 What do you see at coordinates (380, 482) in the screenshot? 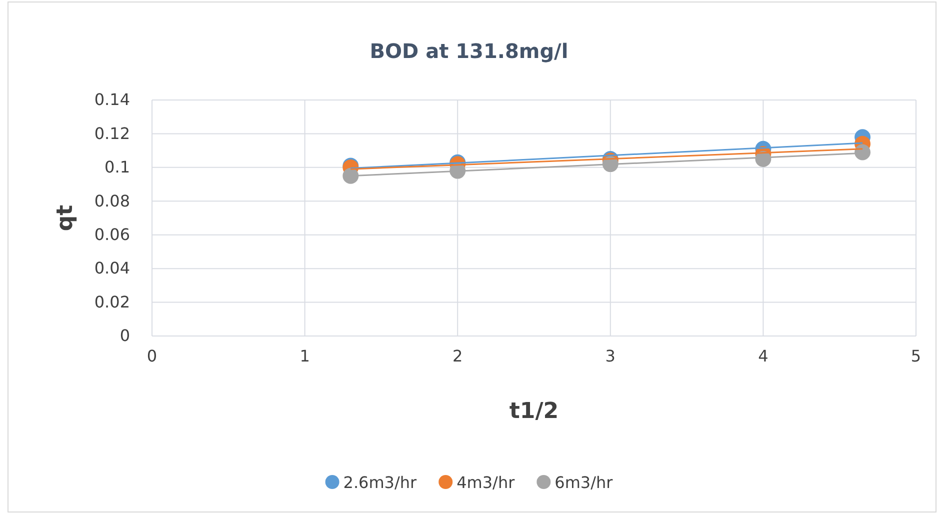
I see `legend-label: 2.6m3/hr` at bounding box center [380, 482].